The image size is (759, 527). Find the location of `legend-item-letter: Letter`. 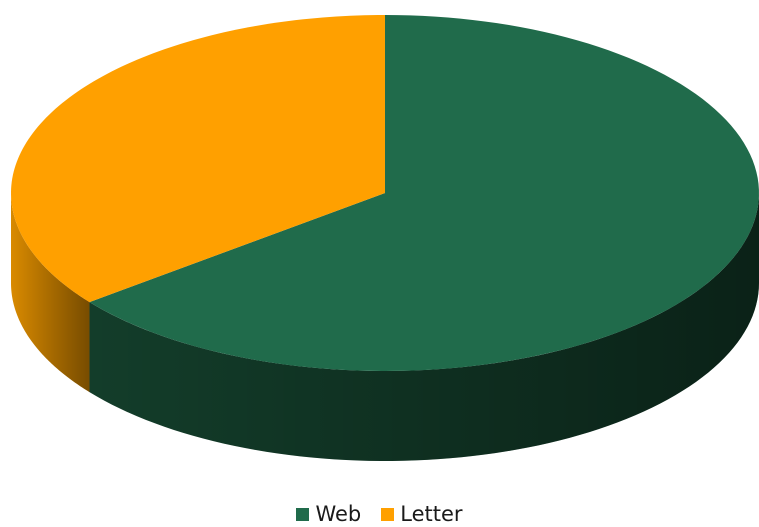

legend-item-letter: Letter is located at coordinates (422, 514).